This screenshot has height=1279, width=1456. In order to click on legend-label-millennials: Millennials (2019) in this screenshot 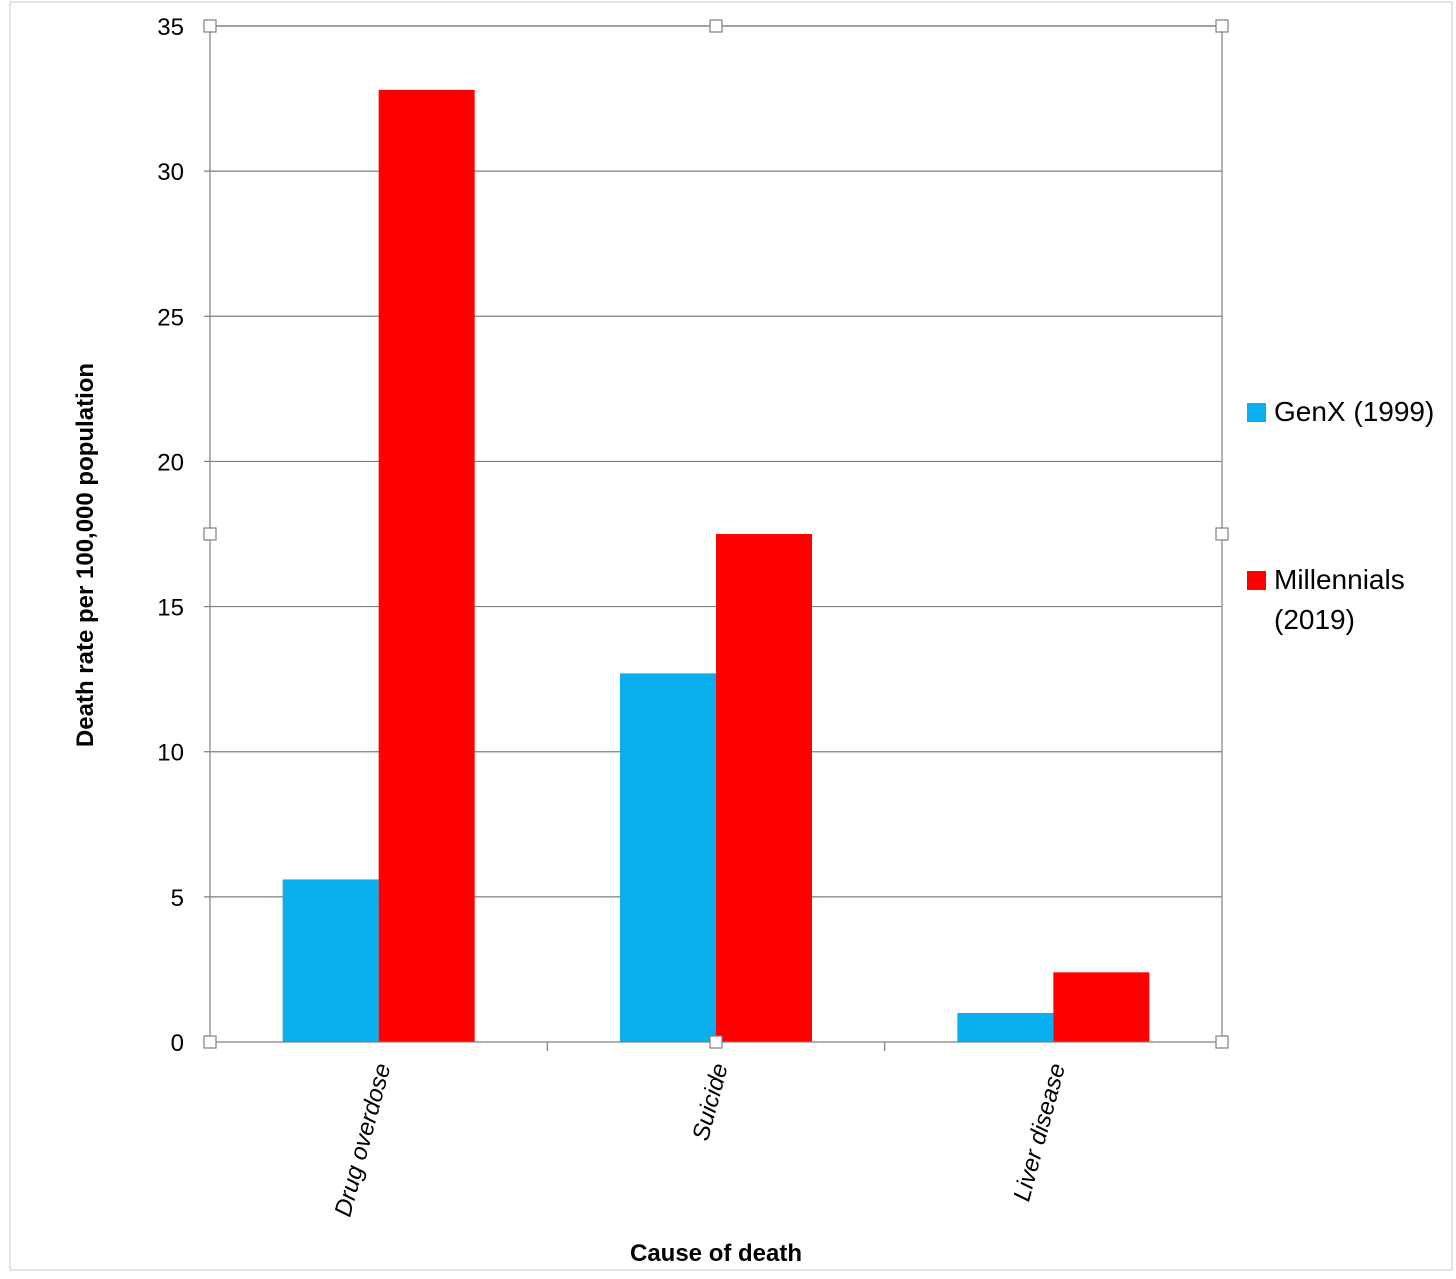, I will do `click(1339, 599)`.